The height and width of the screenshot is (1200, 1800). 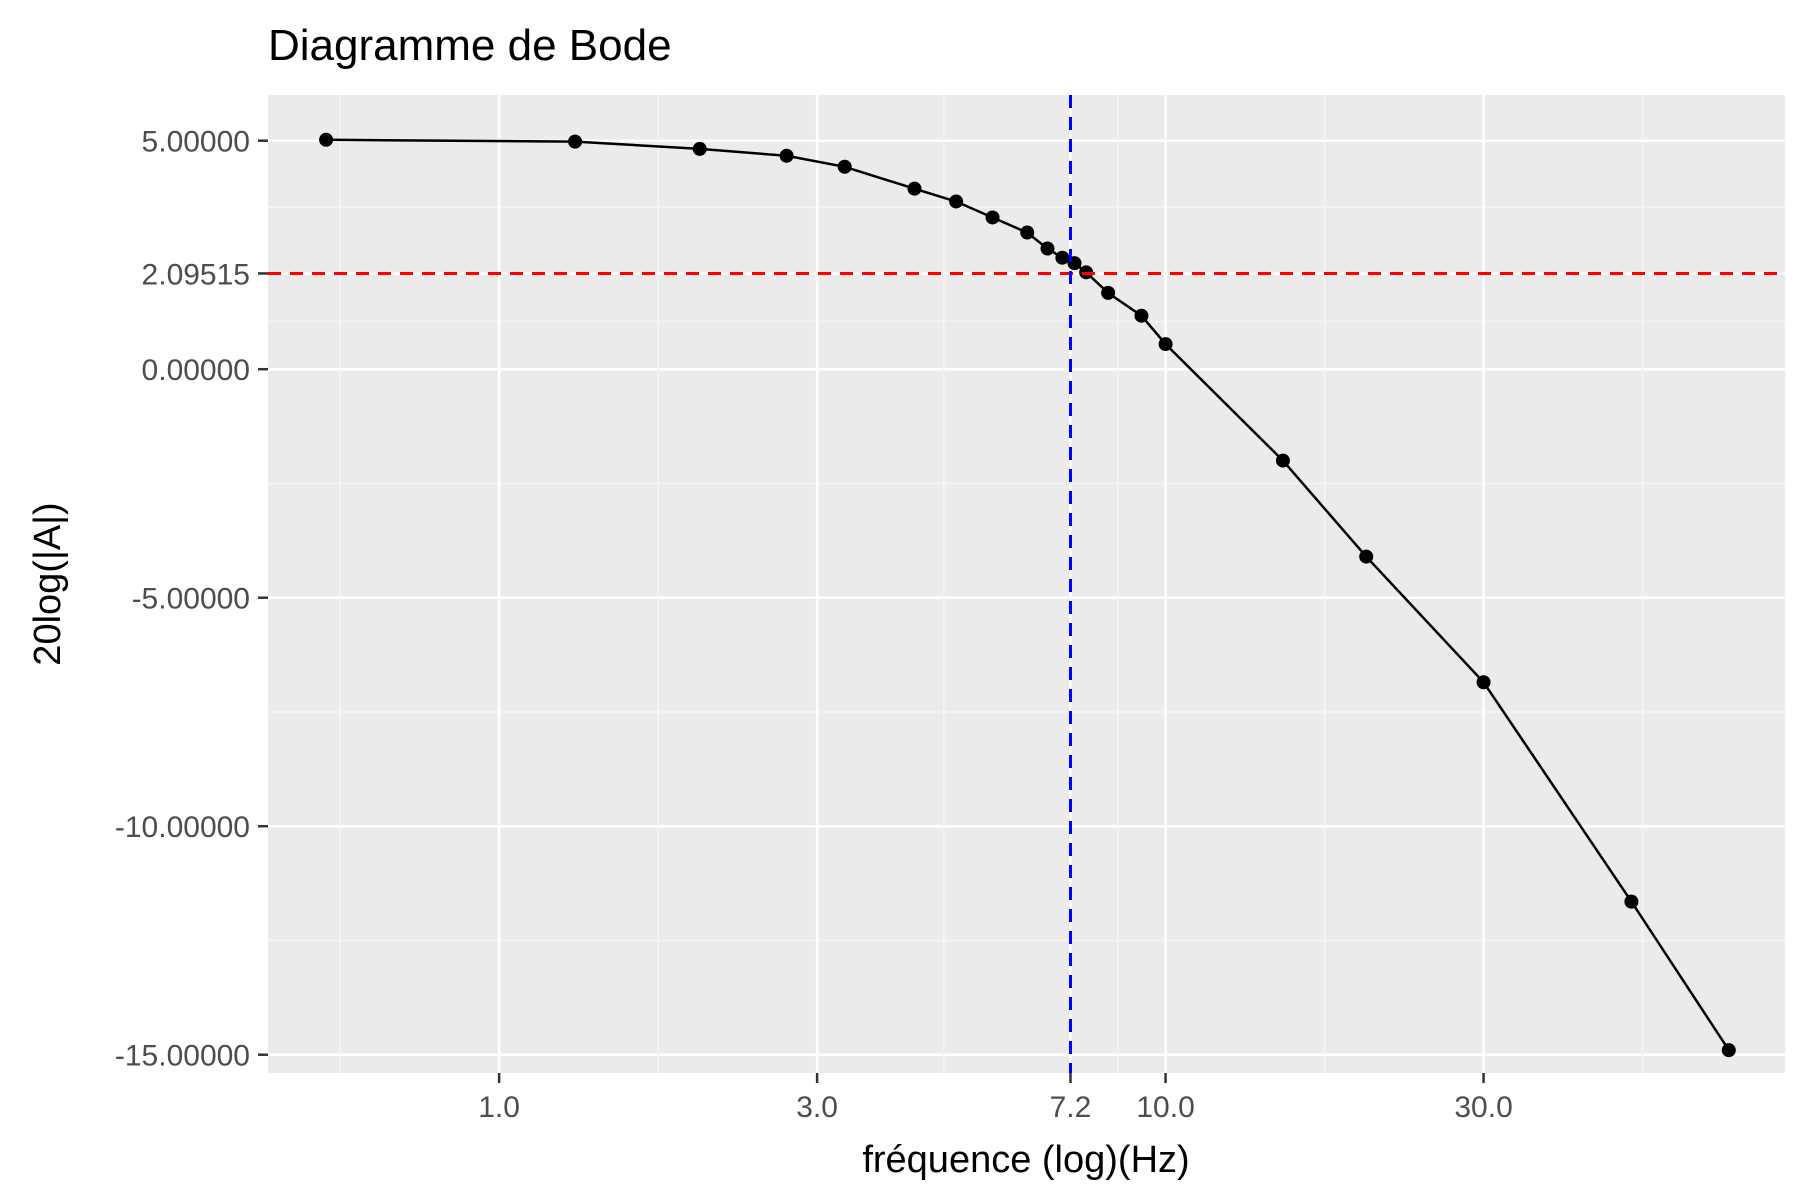 I want to click on y-tick-label: -5.00000, so click(x=191, y=599).